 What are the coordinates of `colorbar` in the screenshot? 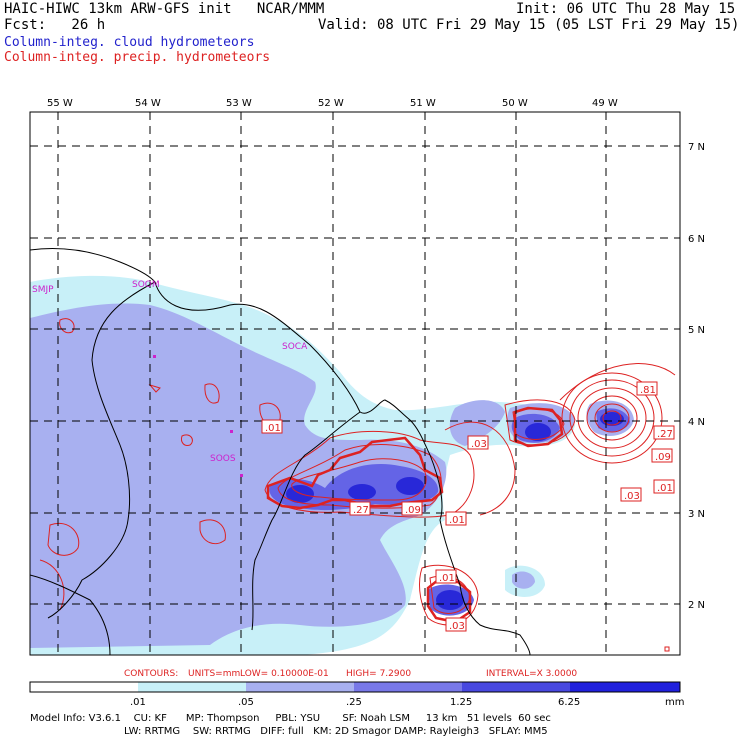 It's located at (355, 687).